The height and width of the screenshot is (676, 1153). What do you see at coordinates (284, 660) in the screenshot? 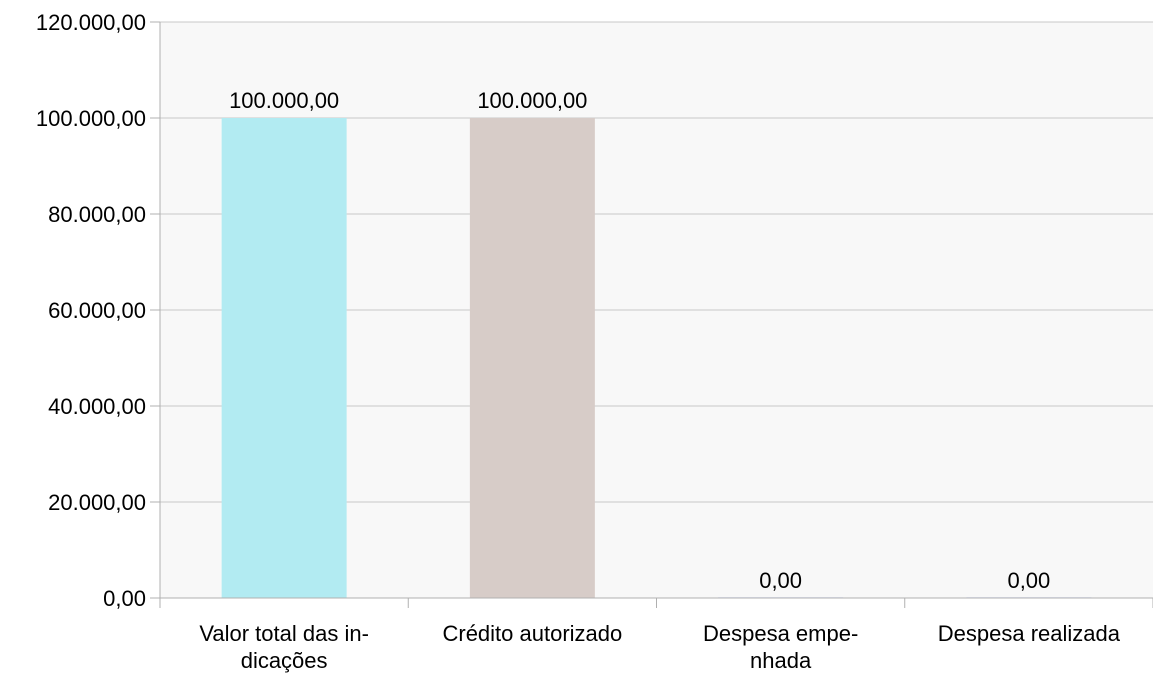
I see `category-label: dicações` at bounding box center [284, 660].